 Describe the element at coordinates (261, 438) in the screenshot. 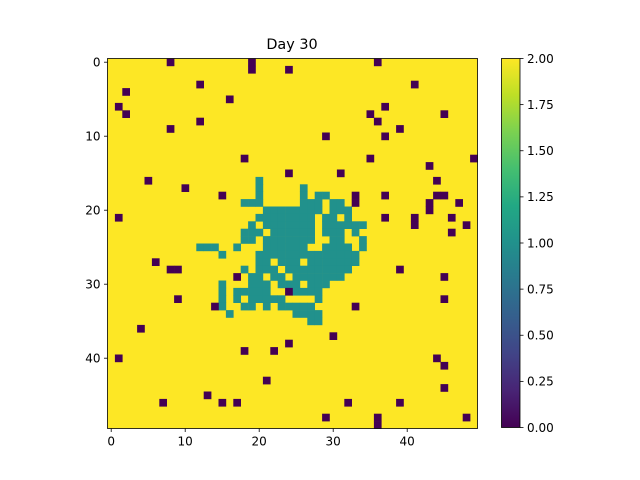

I see `x-axis: 0 10 20 30 40` at that location.